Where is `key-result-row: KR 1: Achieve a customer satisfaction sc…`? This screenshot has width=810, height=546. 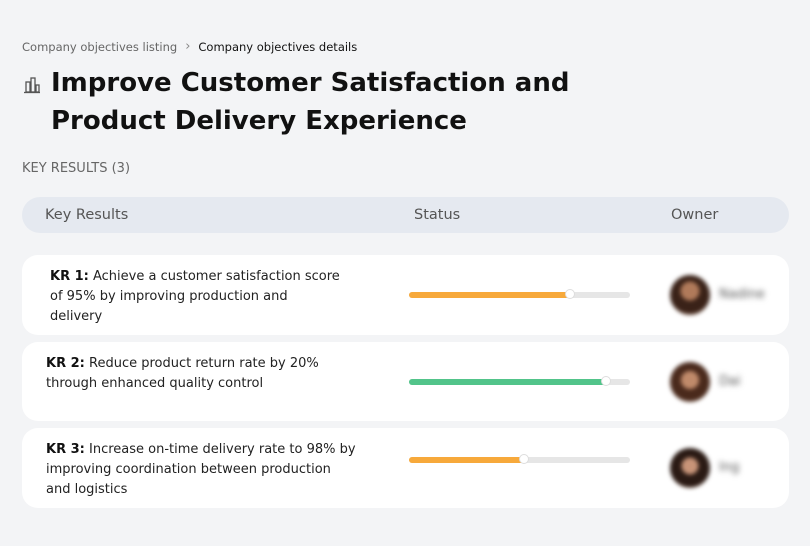
key-result-row: KR 1: Achieve a customer satisfaction sc… is located at coordinates (405, 295).